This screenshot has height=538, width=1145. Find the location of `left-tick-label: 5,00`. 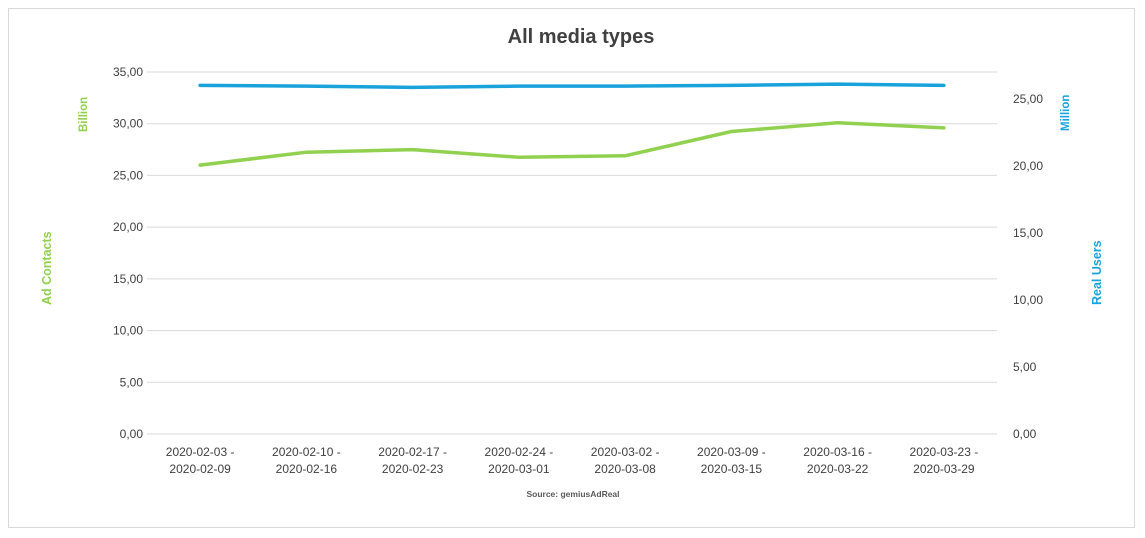

left-tick-label: 5,00 is located at coordinates (132, 382).